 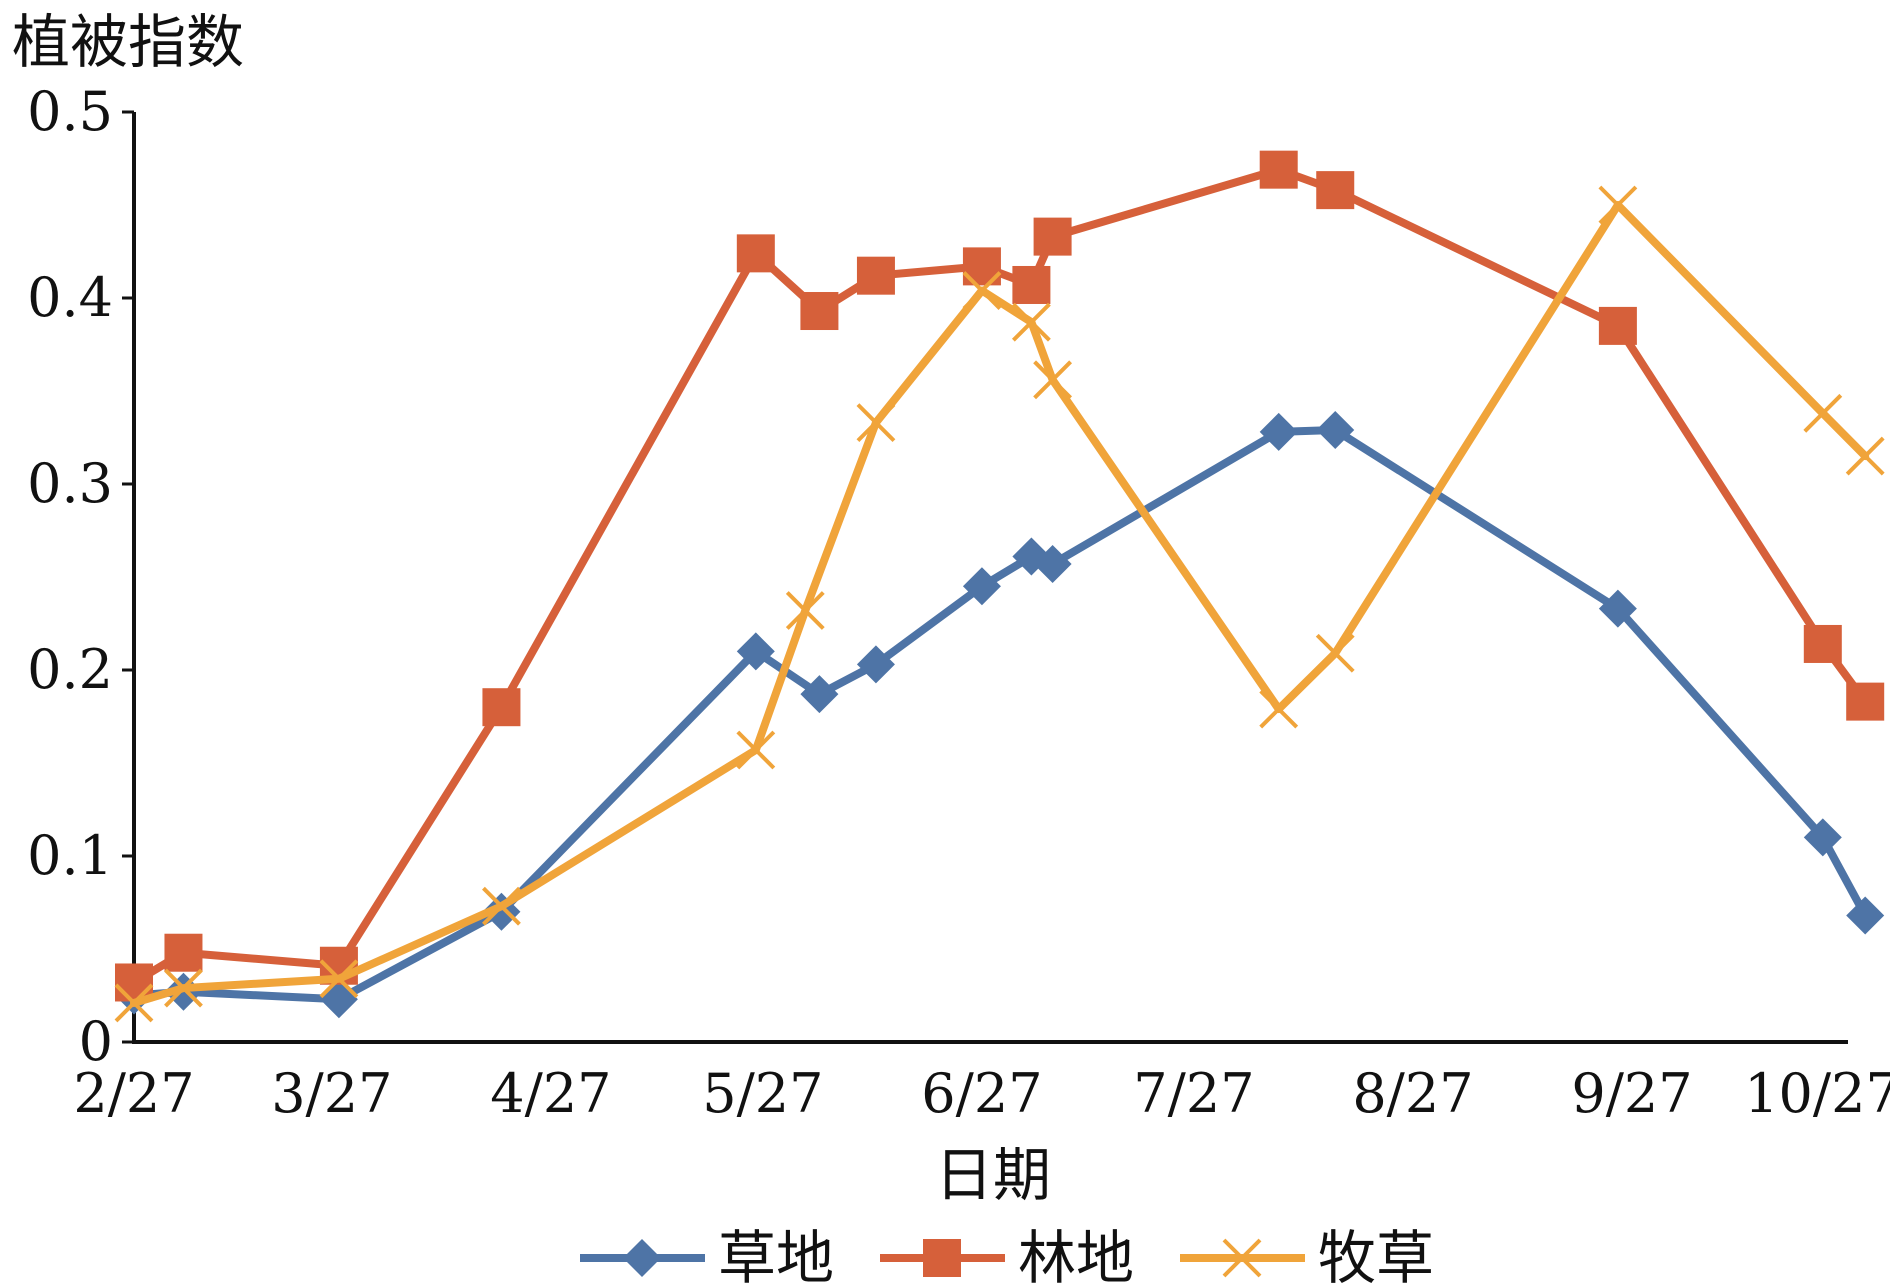 I want to click on x-tick-label: 8/27, so click(x=1412, y=1093).